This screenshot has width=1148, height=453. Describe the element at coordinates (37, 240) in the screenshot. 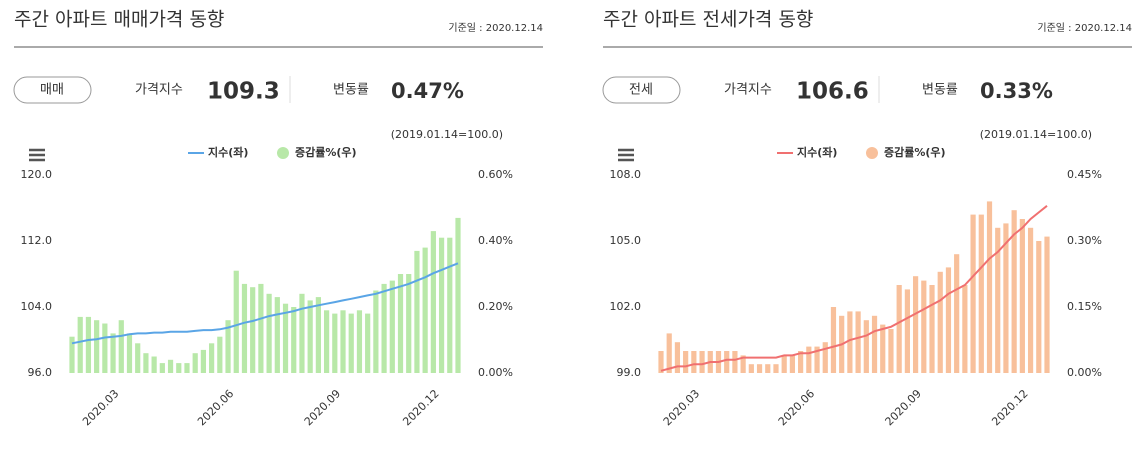

I see `y-tick-label: 112.0` at that location.